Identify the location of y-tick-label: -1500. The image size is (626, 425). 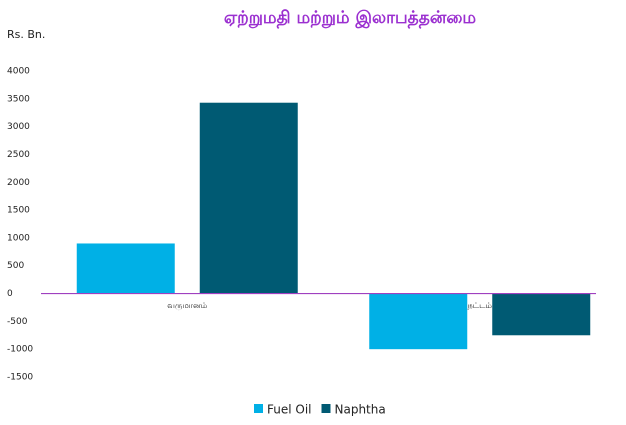
(20, 378).